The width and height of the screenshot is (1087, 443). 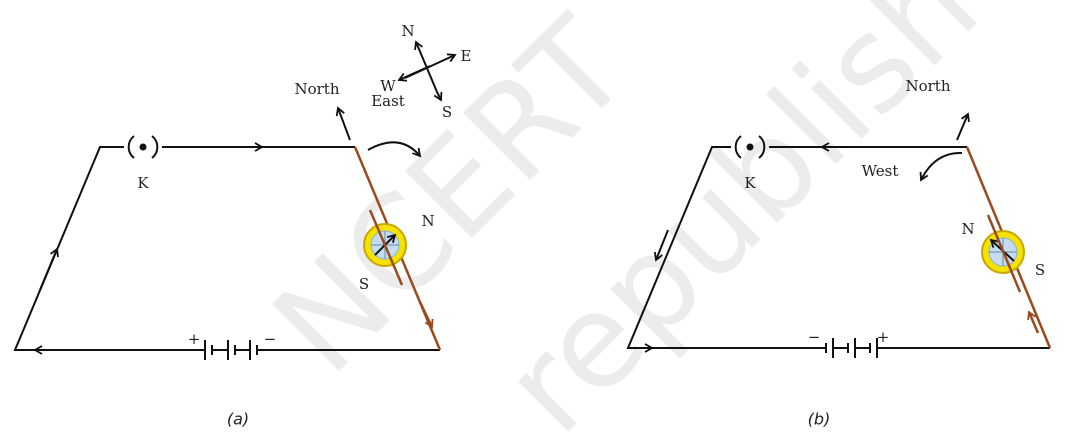 What do you see at coordinates (447, 112) in the screenshot?
I see `rose-south: S` at bounding box center [447, 112].